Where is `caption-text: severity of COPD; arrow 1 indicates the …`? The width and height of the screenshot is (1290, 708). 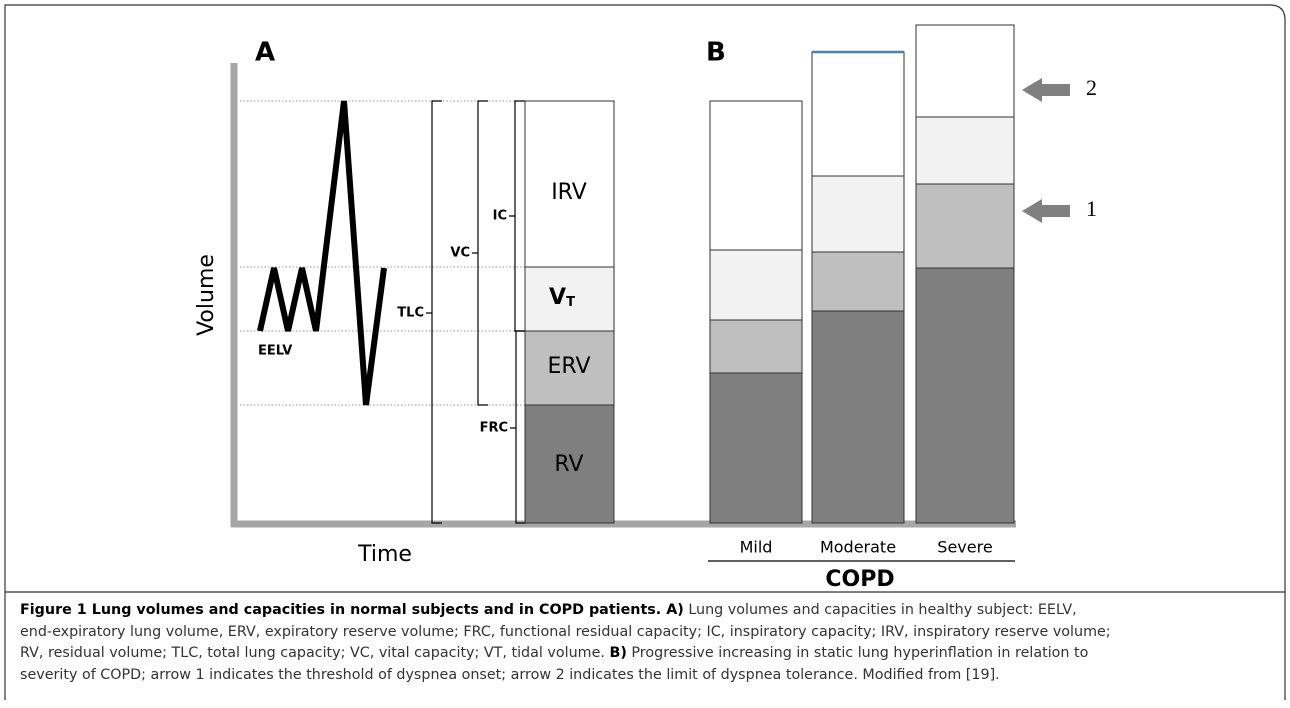 caption-text: severity of COPD; arrow 1 indicates the … is located at coordinates (510, 674).